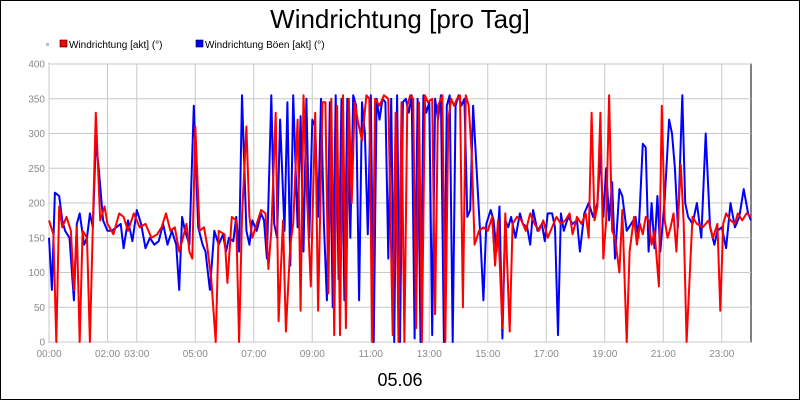  I want to click on y-tick-label: 150, so click(36, 238).